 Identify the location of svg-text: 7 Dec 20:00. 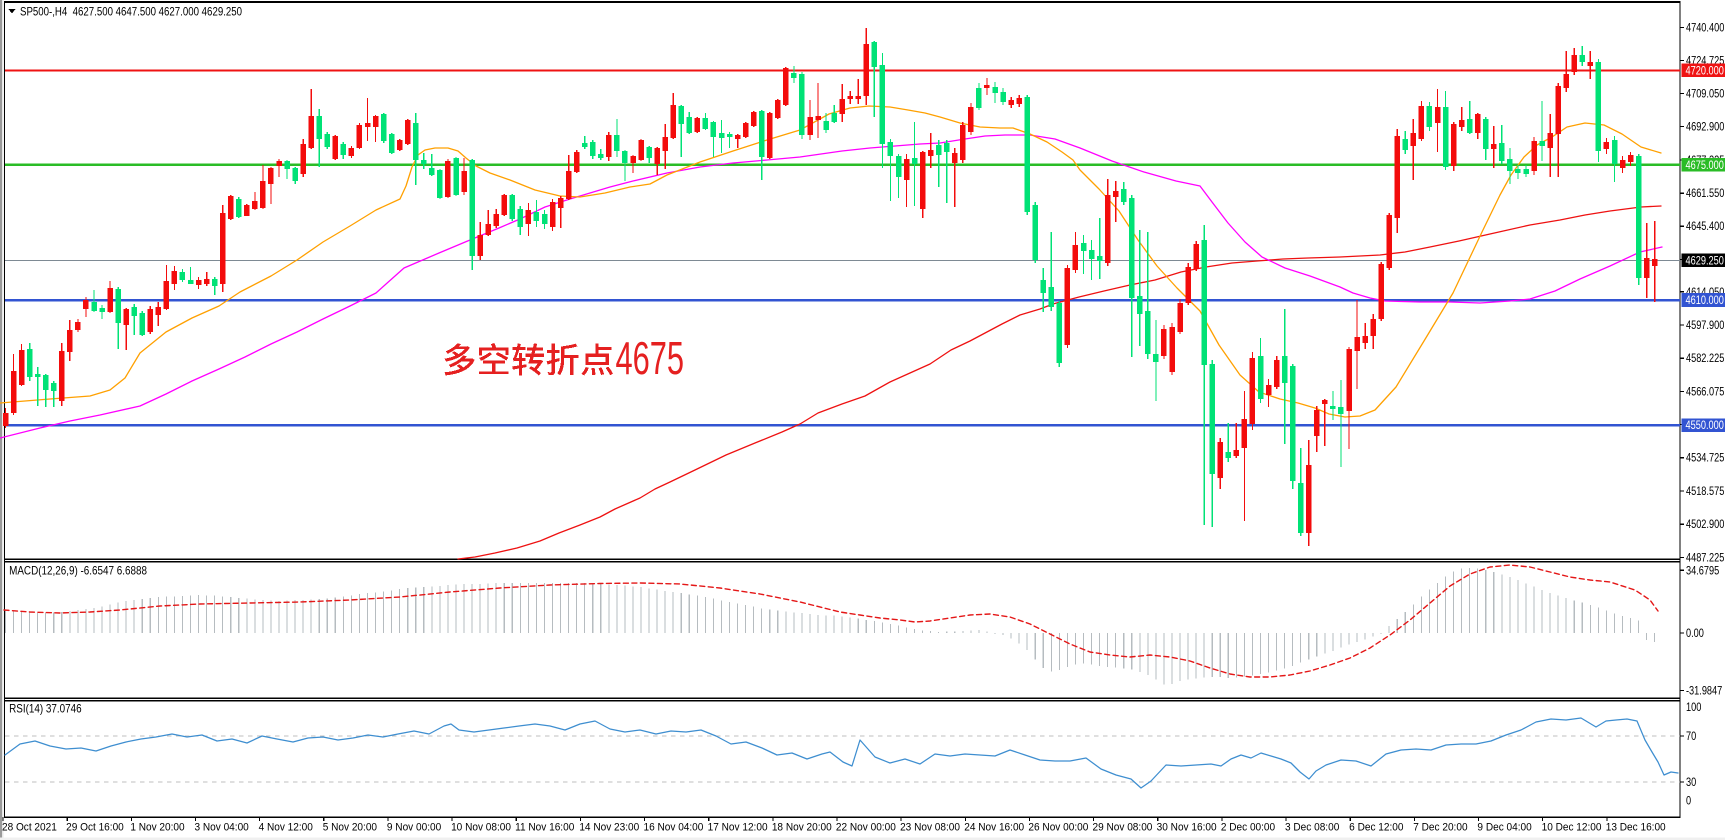
(1440, 827).